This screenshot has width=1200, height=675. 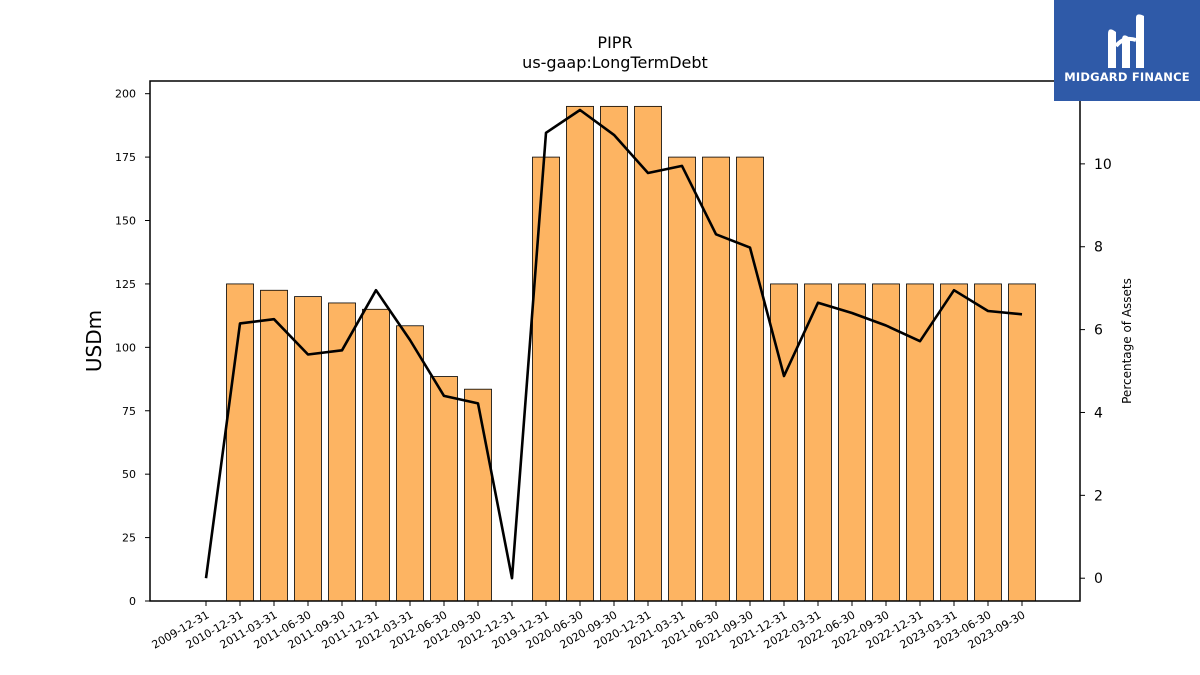 What do you see at coordinates (1127, 77) in the screenshot?
I see `logo-text: MIDGARD FINANCE` at bounding box center [1127, 77].